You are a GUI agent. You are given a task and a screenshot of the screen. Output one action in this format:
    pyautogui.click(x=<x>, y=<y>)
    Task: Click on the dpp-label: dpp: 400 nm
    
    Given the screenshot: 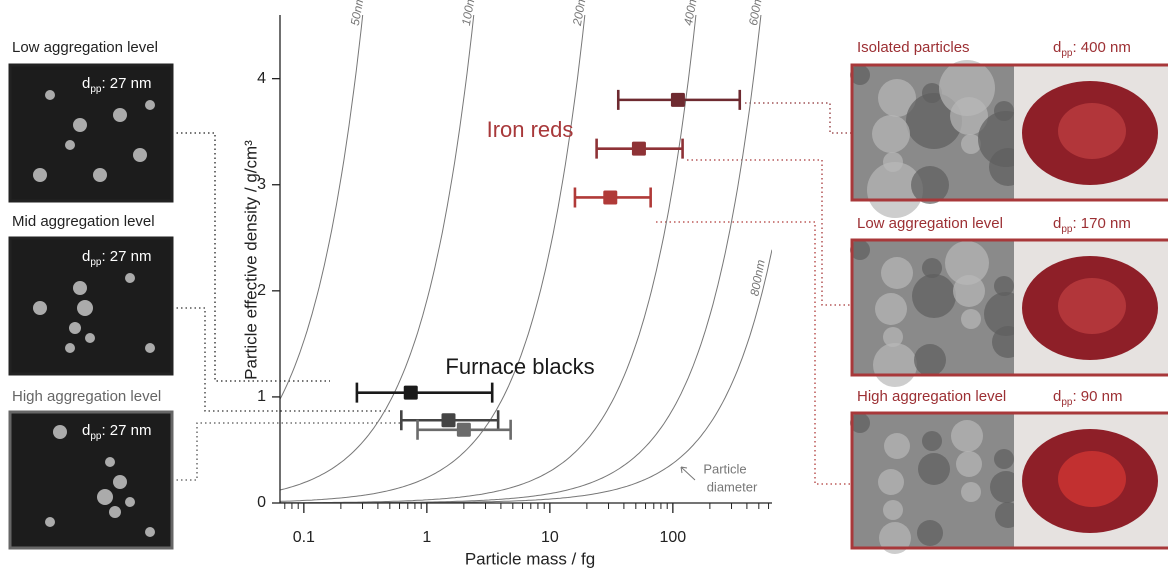 What is the action you would take?
    pyautogui.click(x=1092, y=49)
    